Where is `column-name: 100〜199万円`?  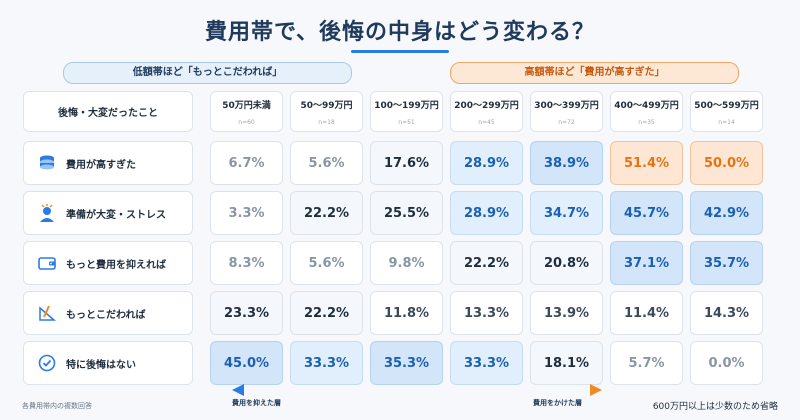 column-name: 100〜199万円 is located at coordinates (406, 105).